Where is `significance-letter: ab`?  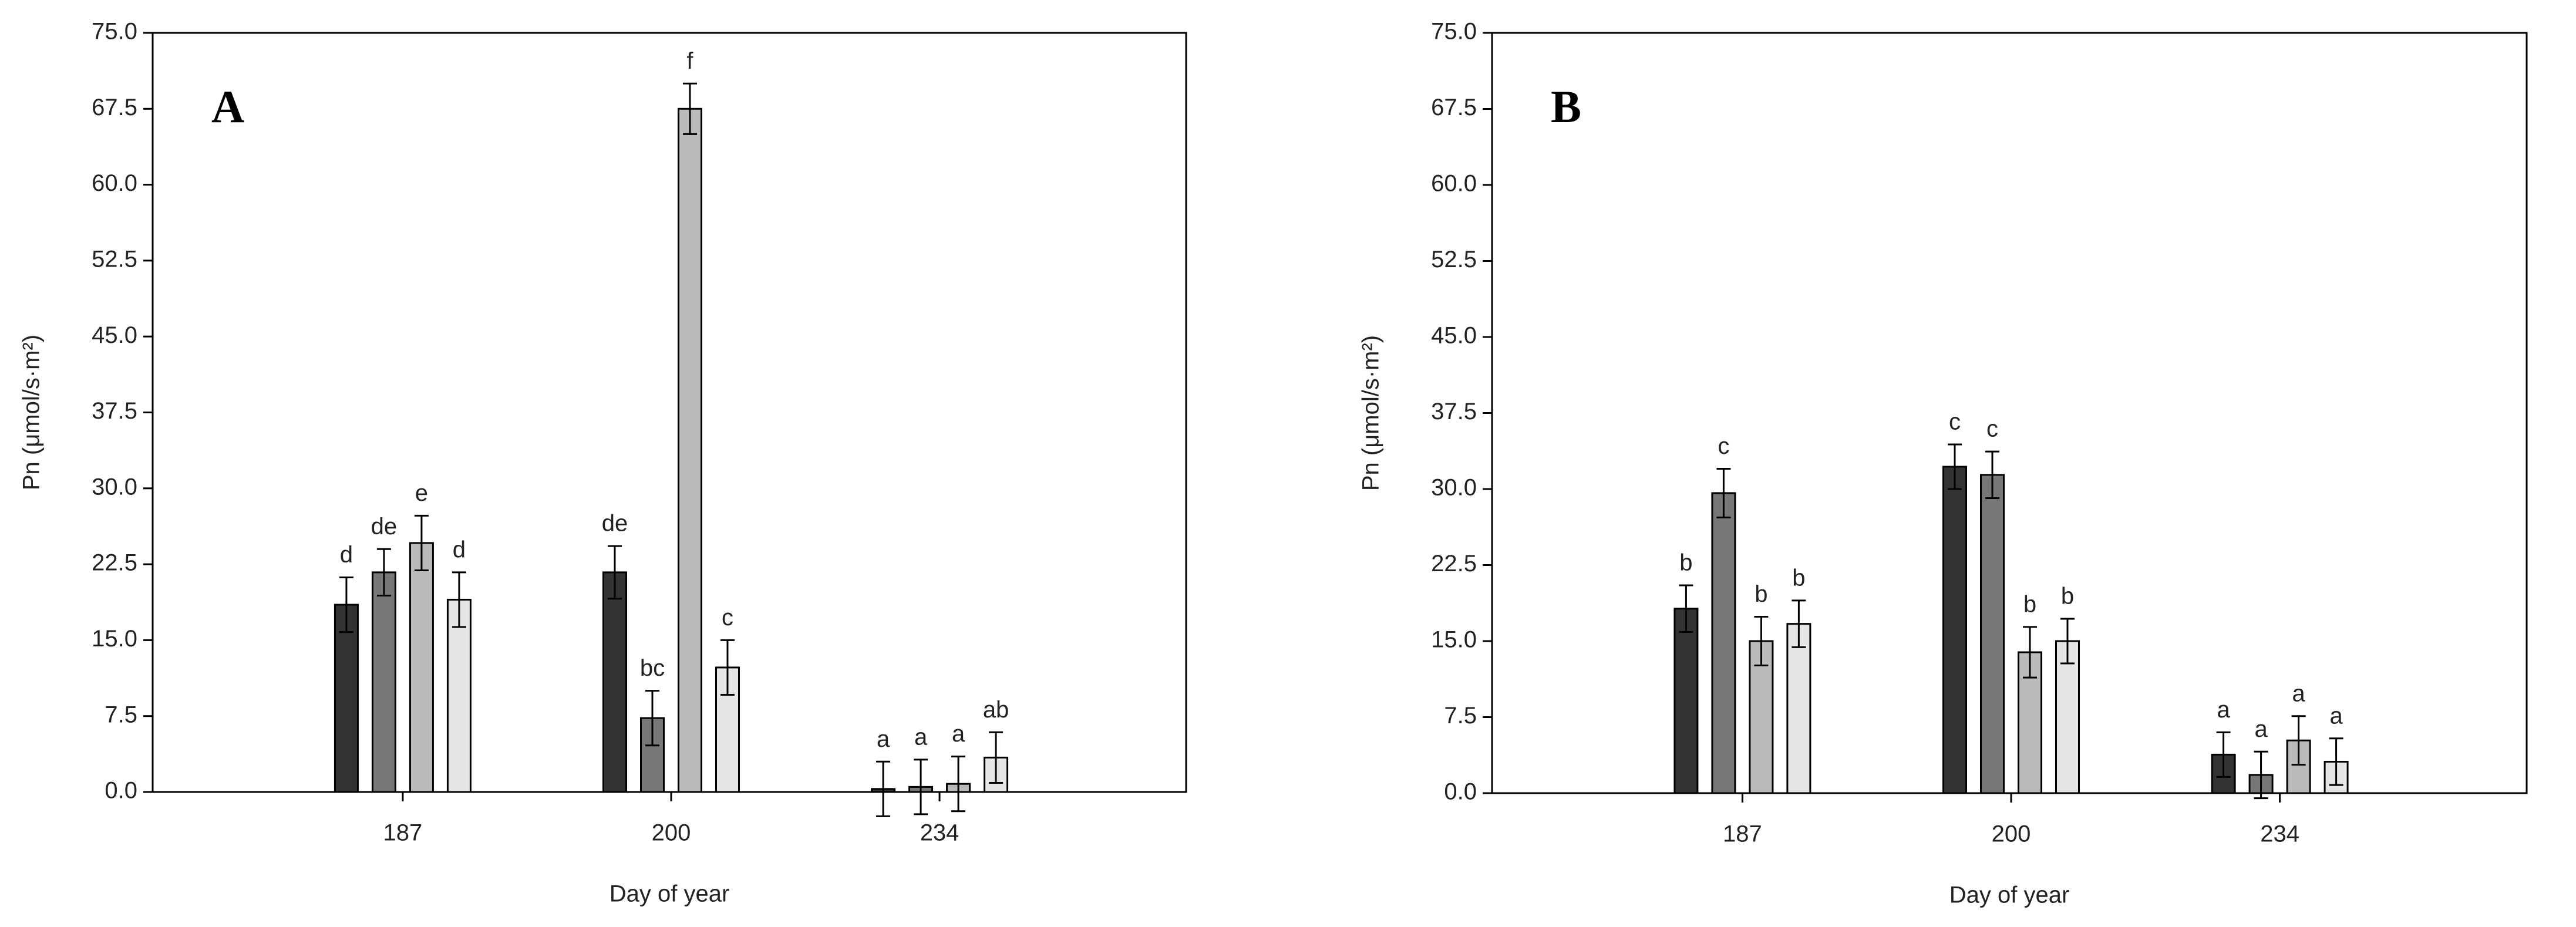 significance-letter: ab is located at coordinates (996, 710).